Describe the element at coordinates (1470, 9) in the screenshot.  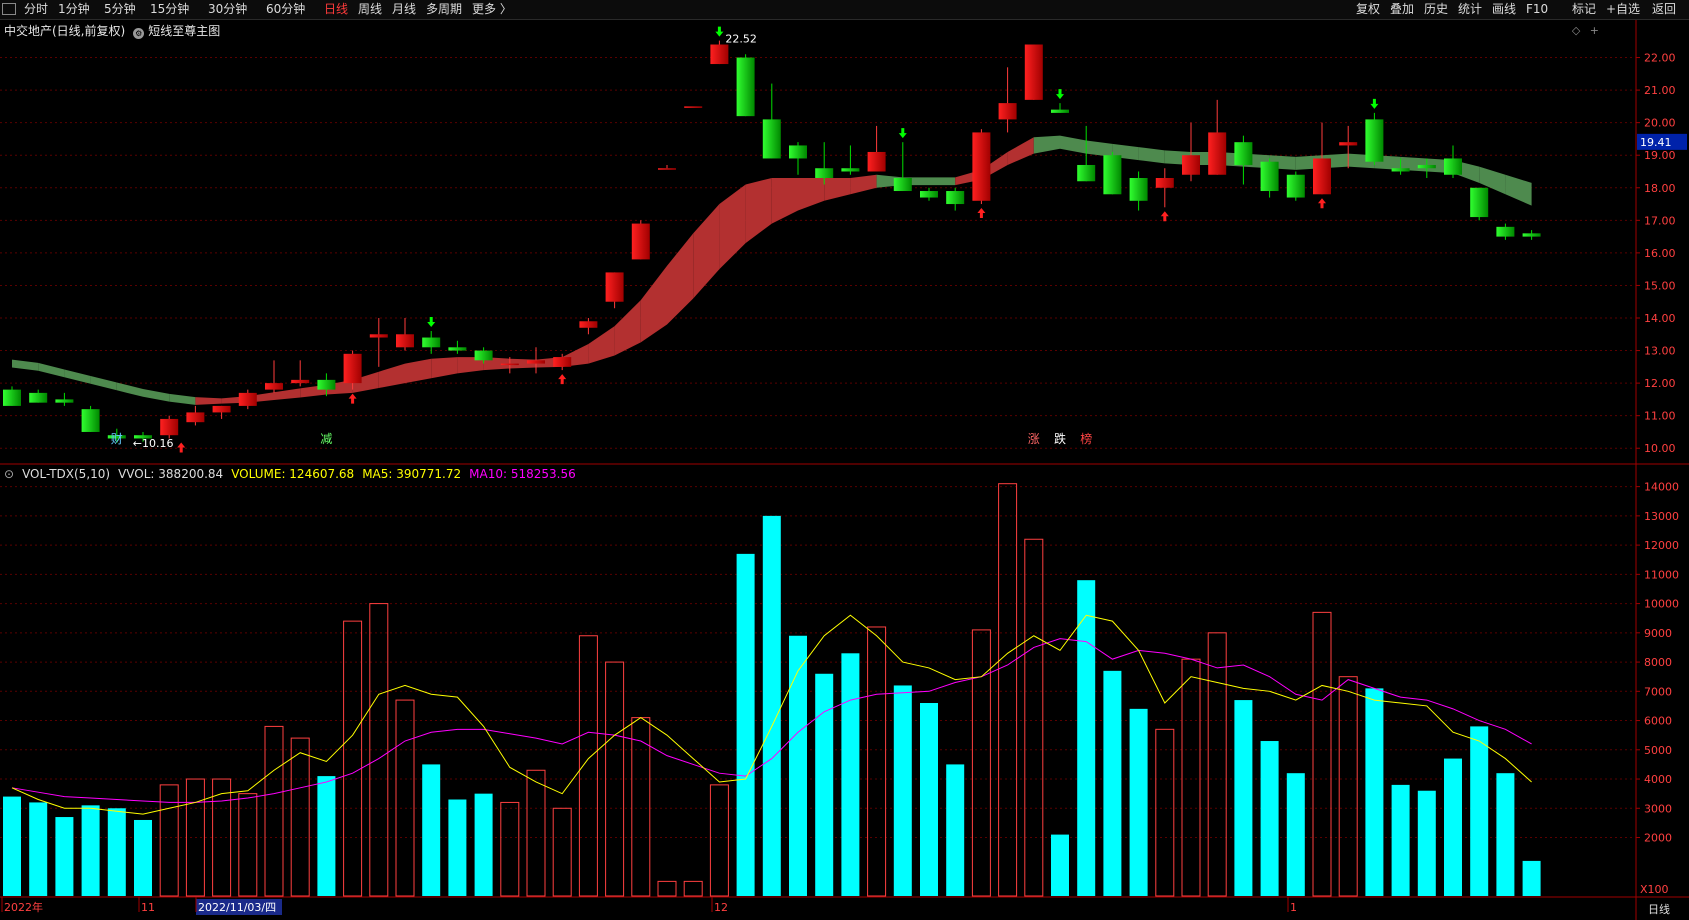
I see `tool-button-3: 统计` at that location.